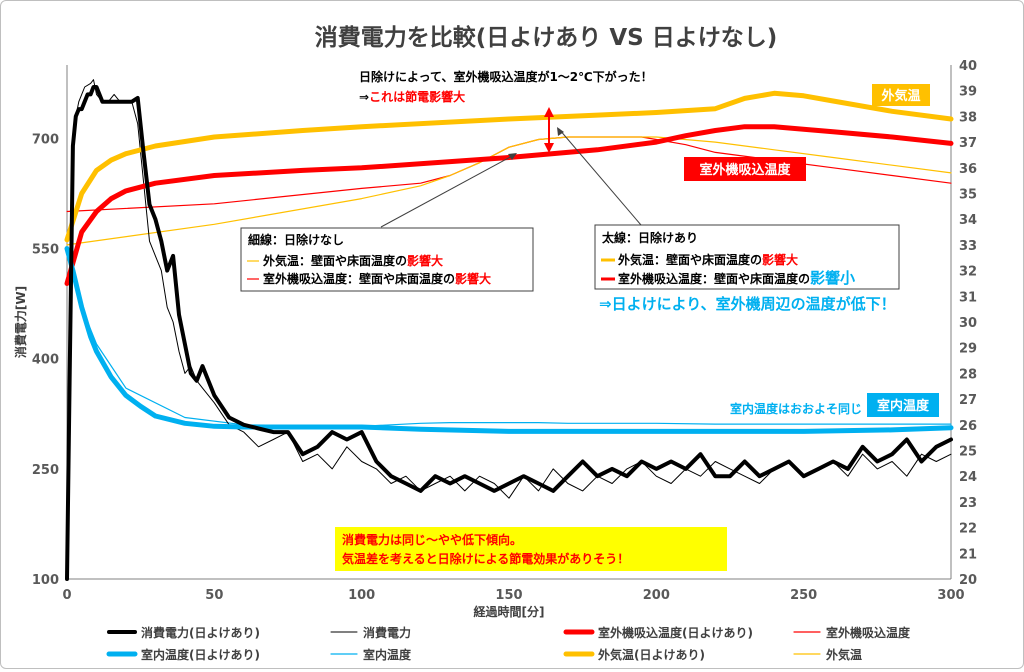  Describe the element at coordinates (968, 349) in the screenshot. I see `y-right-tick-label: 29` at that location.